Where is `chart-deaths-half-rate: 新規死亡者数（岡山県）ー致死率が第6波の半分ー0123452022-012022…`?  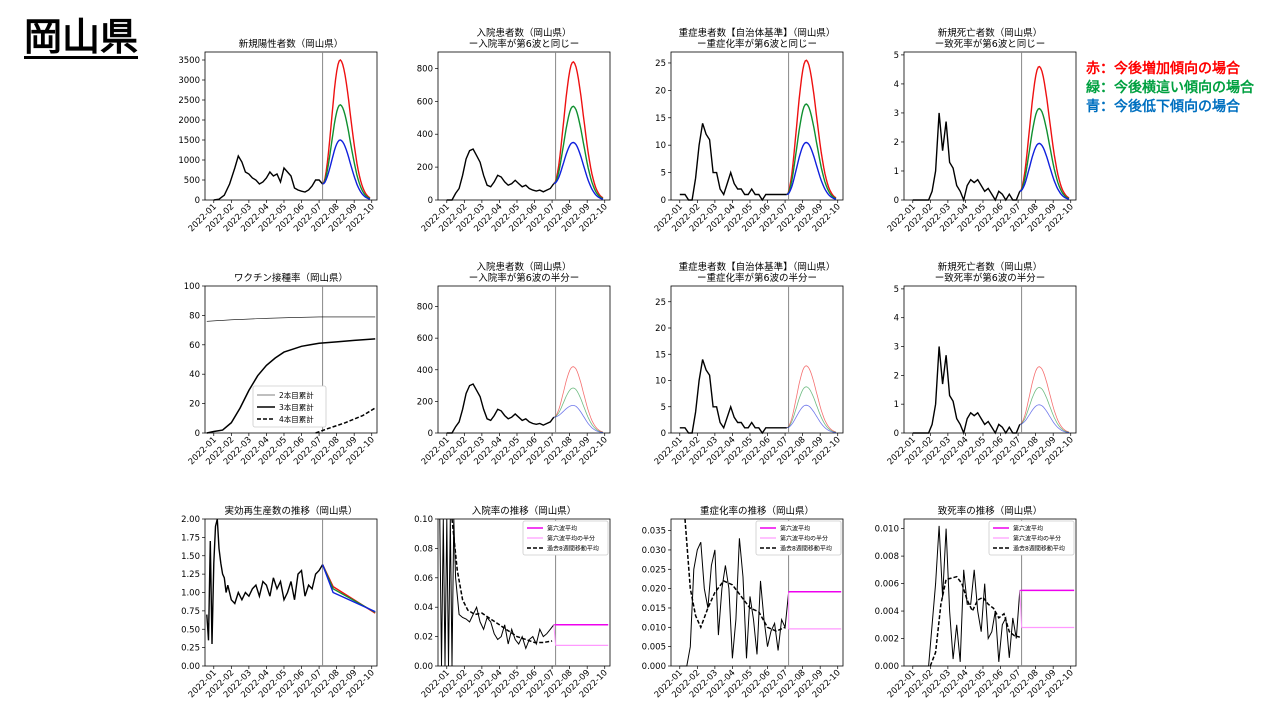
chart-deaths-half-rate: 新規死亡者数（岡山県）ー致死率が第6波の半分ー0123452022-012022… is located at coordinates (981, 364).